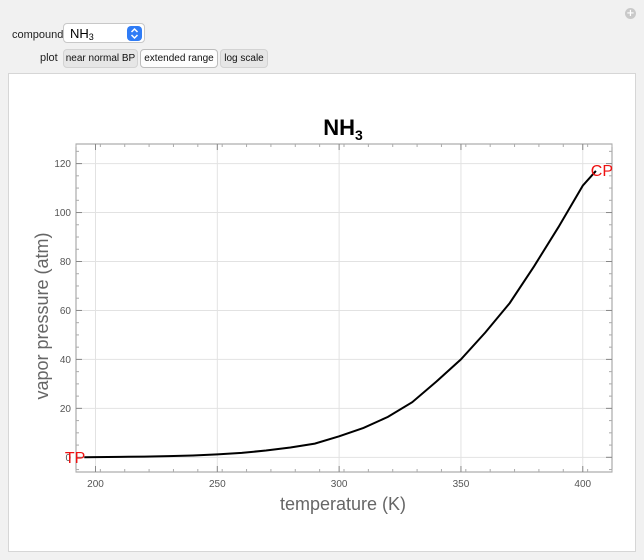 Image resolution: width=644 pixels, height=560 pixels. Describe the element at coordinates (38, 35) in the screenshot. I see `compound-label: compound` at that location.